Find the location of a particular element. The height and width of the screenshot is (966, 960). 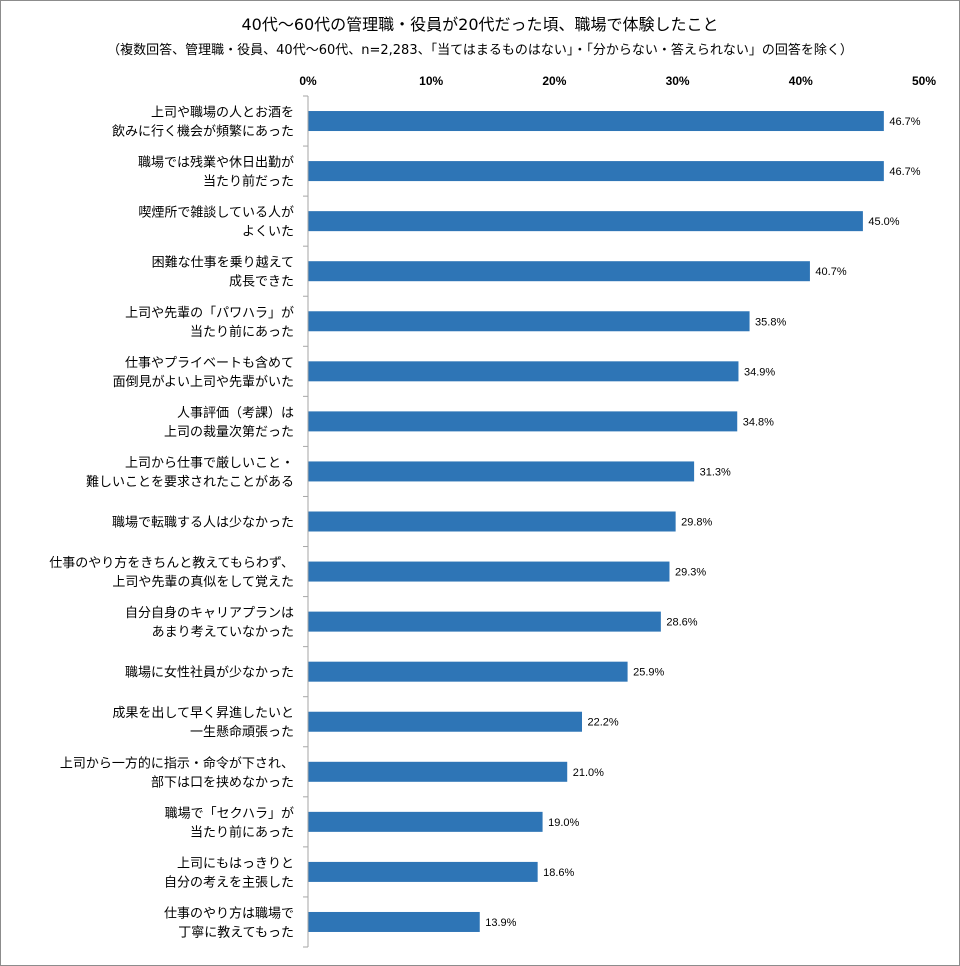

data-label: 45.0% is located at coordinates (883, 222).